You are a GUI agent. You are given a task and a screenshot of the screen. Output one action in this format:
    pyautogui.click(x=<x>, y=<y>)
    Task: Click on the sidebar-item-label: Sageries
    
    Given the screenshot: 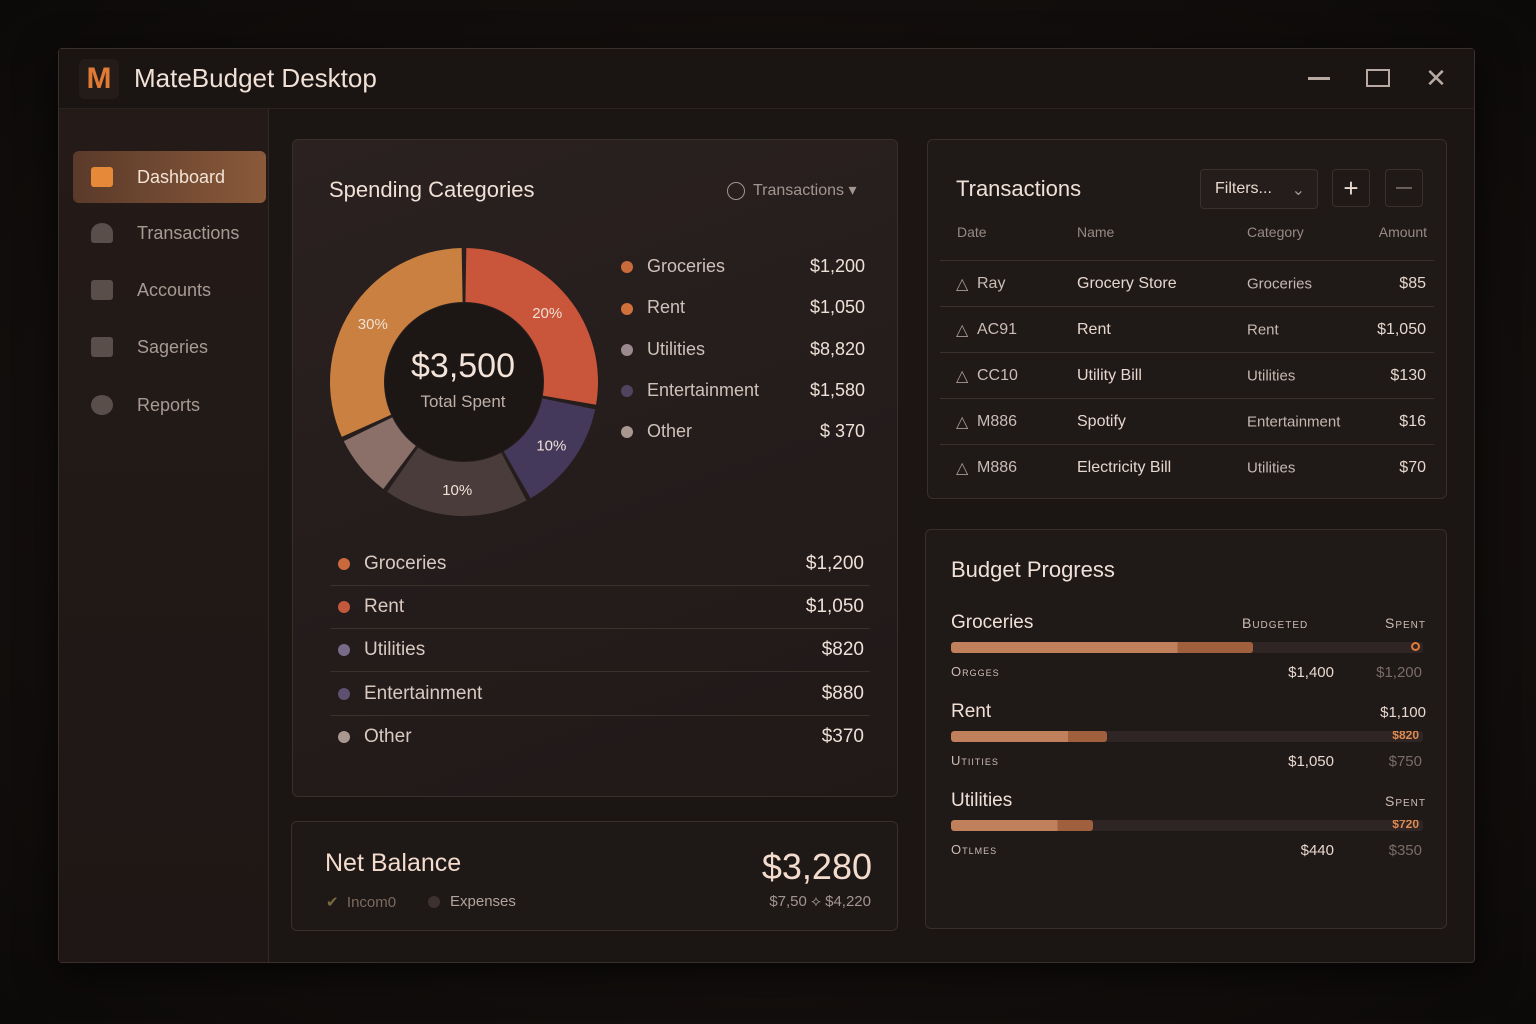 What is the action you would take?
    pyautogui.click(x=173, y=346)
    